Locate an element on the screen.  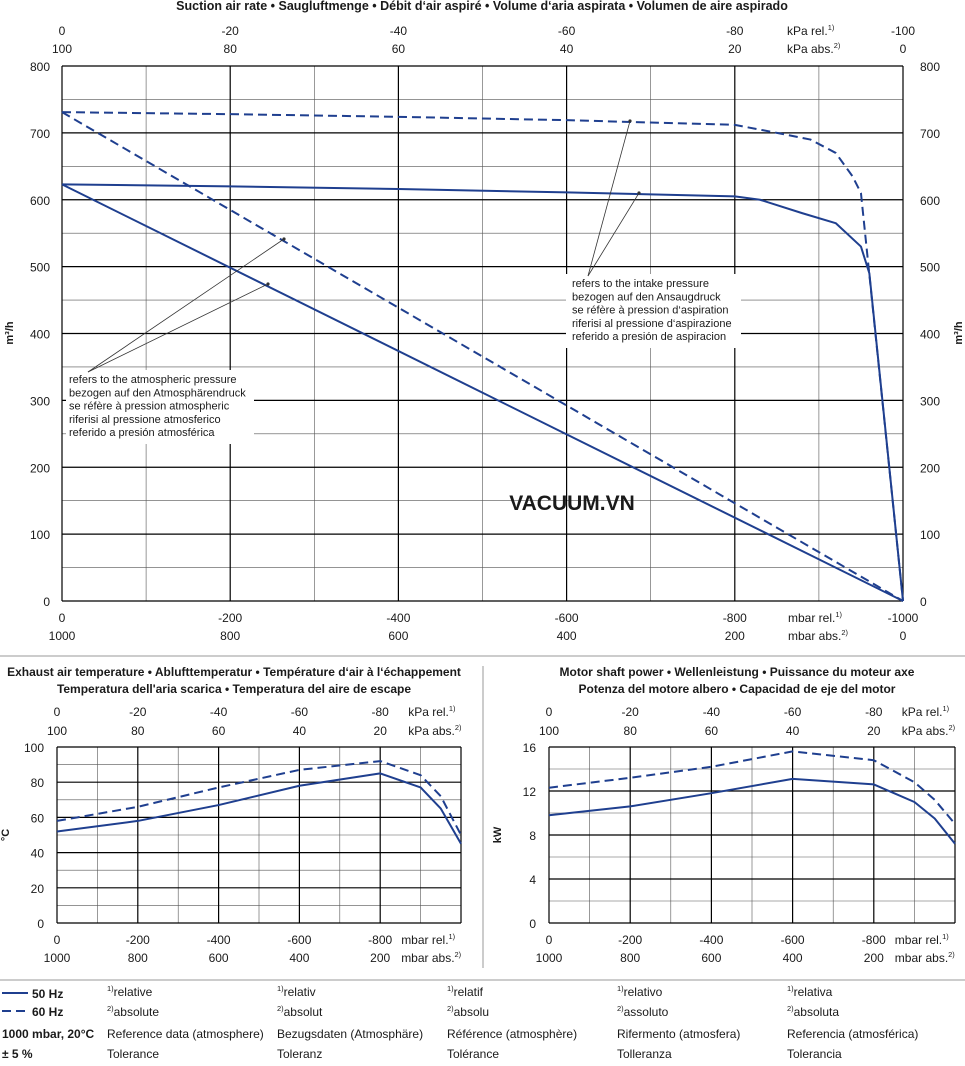
temp-x-top-kpa-abs: 100 is located at coordinates (57, 731).